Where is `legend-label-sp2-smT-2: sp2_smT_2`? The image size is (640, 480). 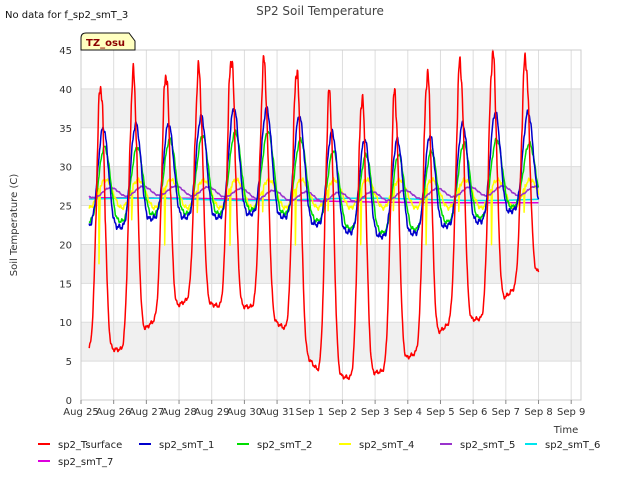
legend-label-sp2-smT-2: sp2_smT_2 is located at coordinates (284, 445).